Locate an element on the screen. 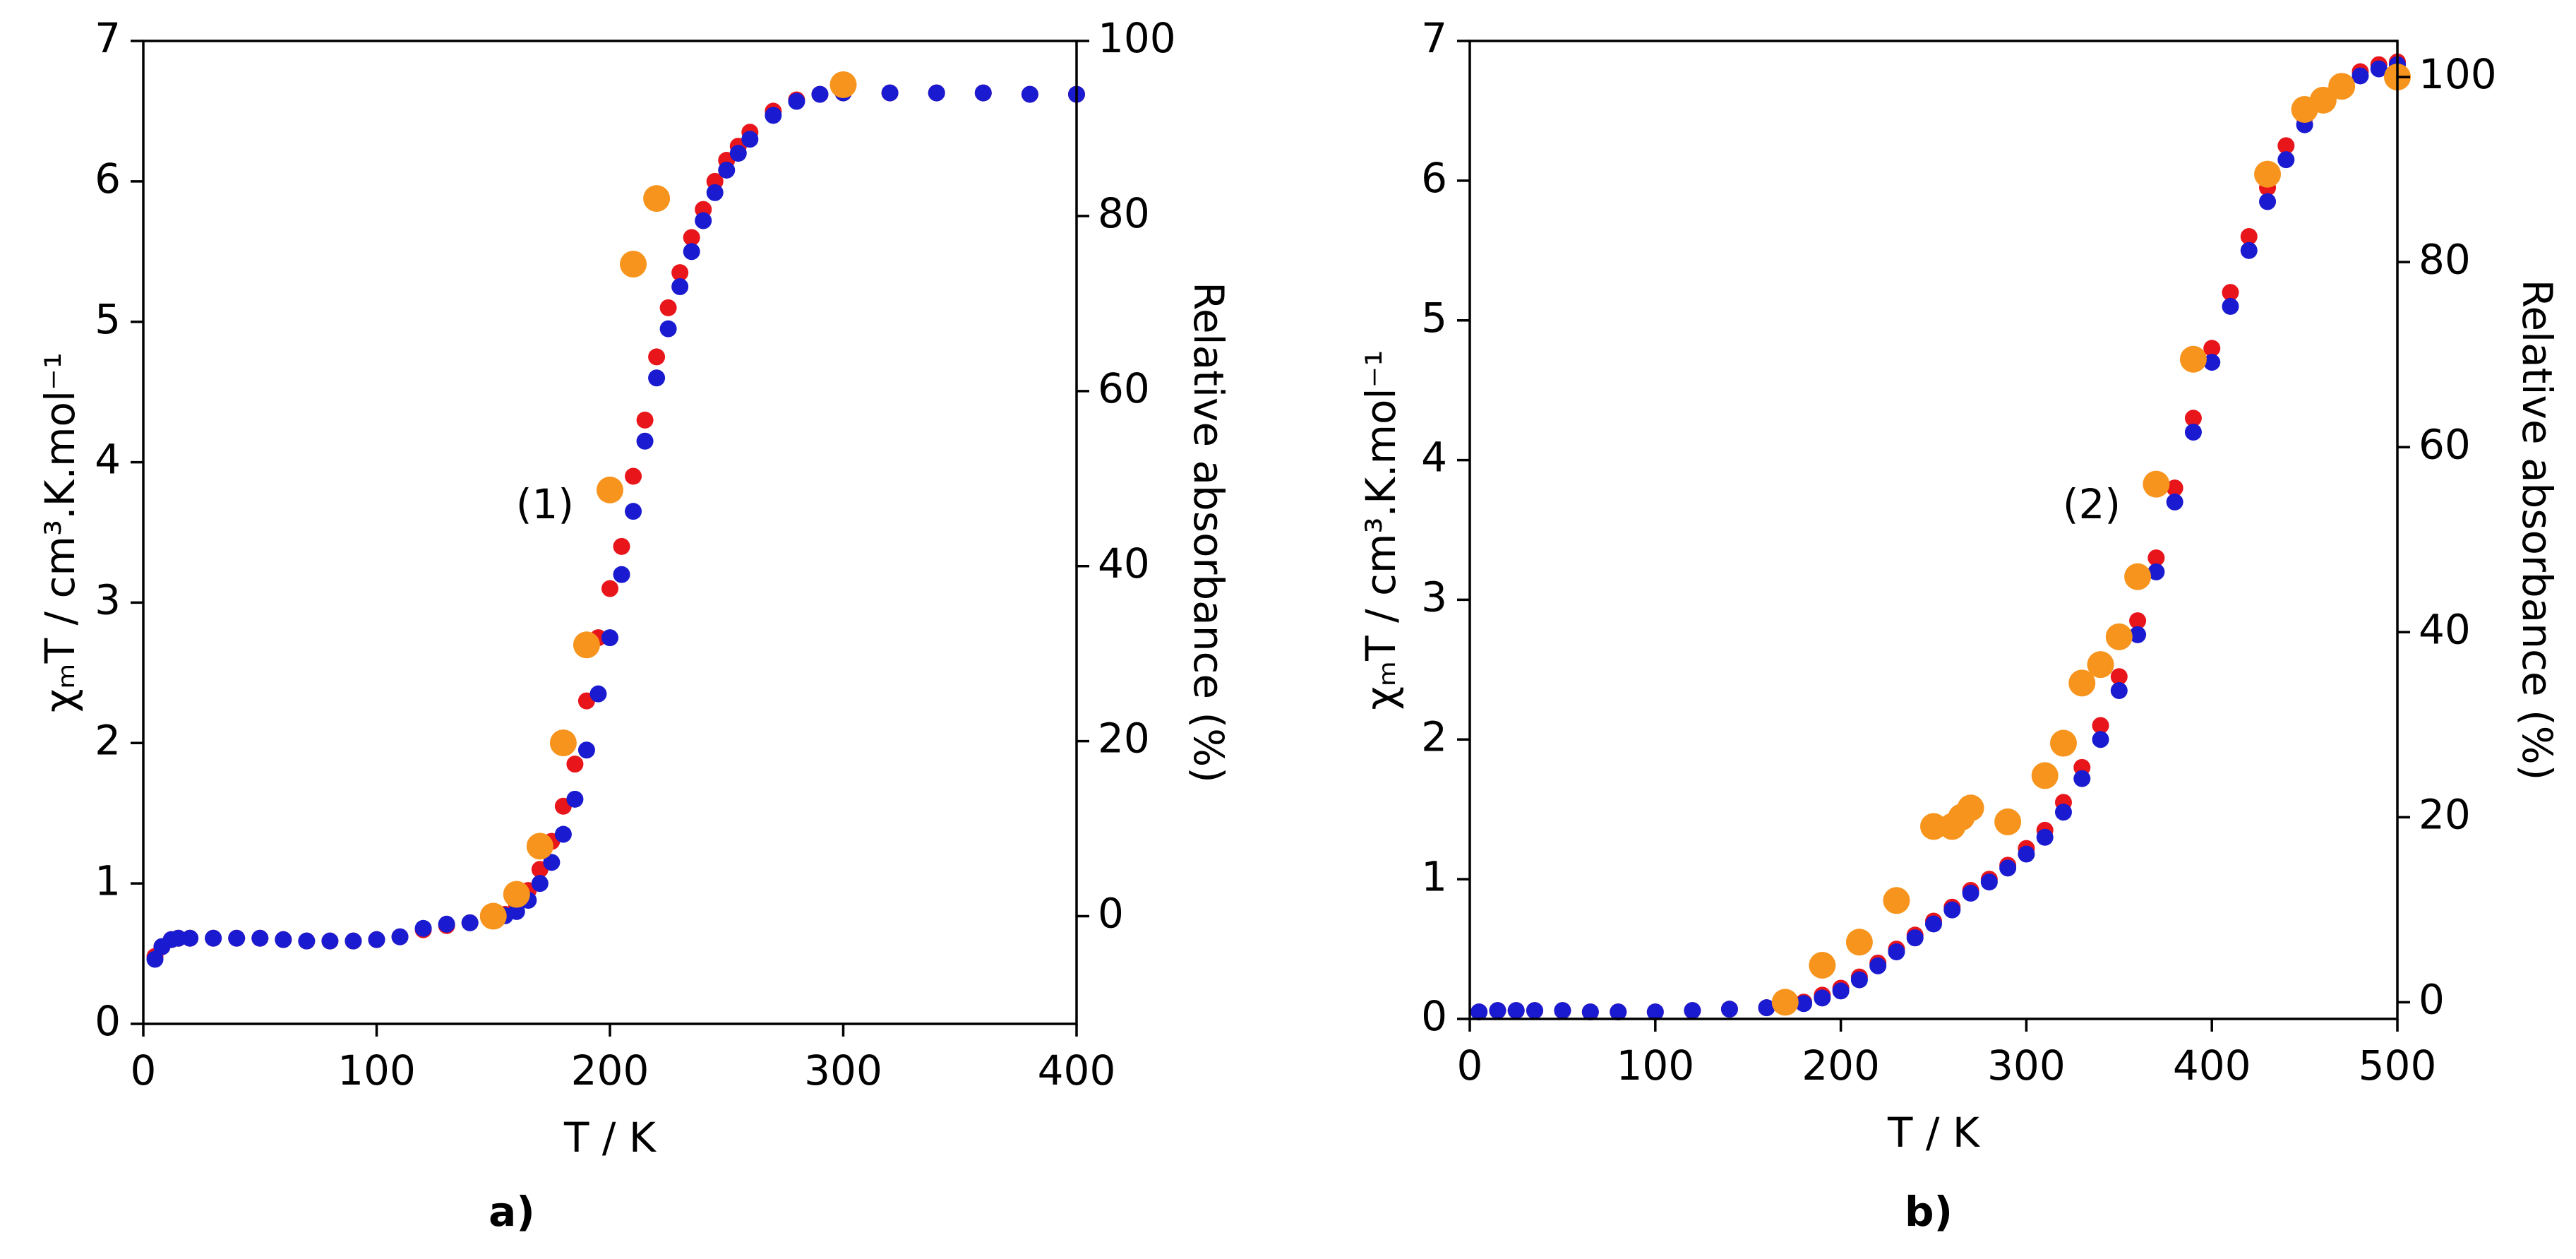 The height and width of the screenshot is (1259, 2576). x-tick-label: 500 is located at coordinates (2398, 1066).